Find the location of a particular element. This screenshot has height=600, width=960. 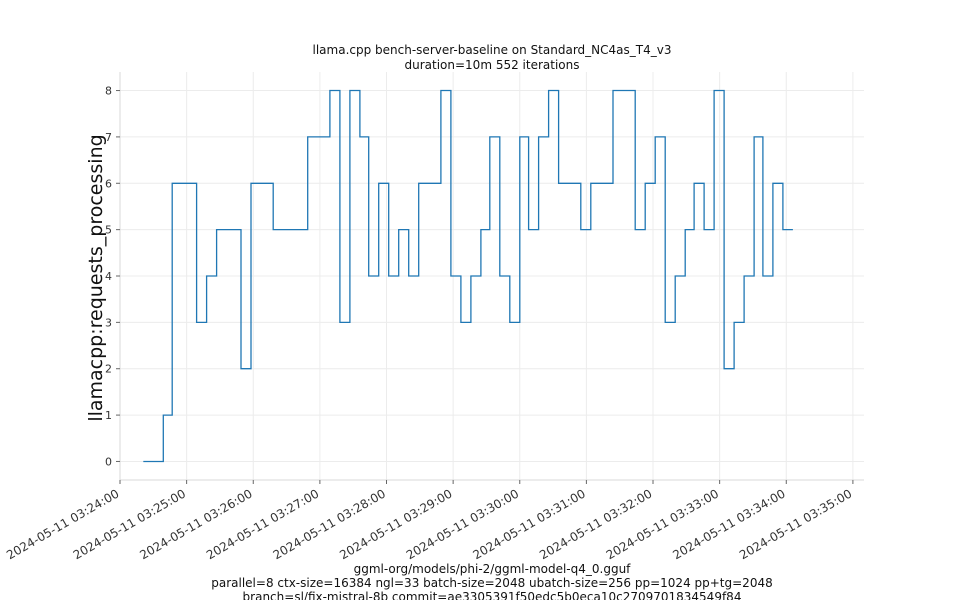

x-tick-label: 2024-05-11 03:33:00 is located at coordinates (662, 524).